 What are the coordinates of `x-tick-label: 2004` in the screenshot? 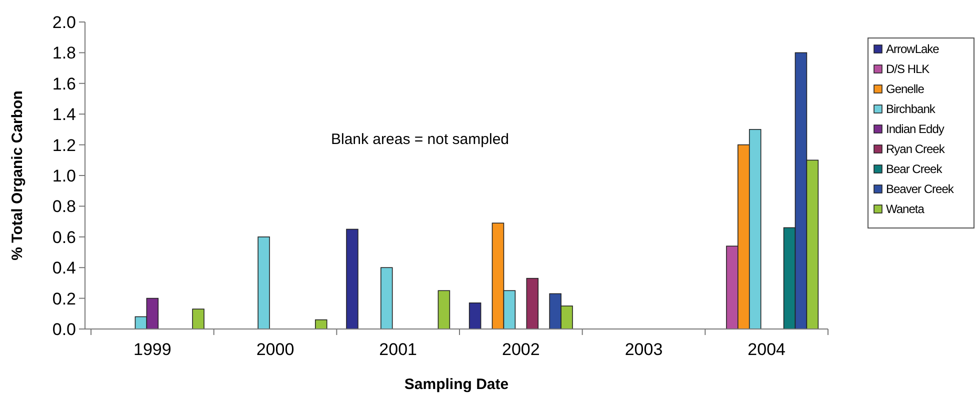 It's located at (767, 349).